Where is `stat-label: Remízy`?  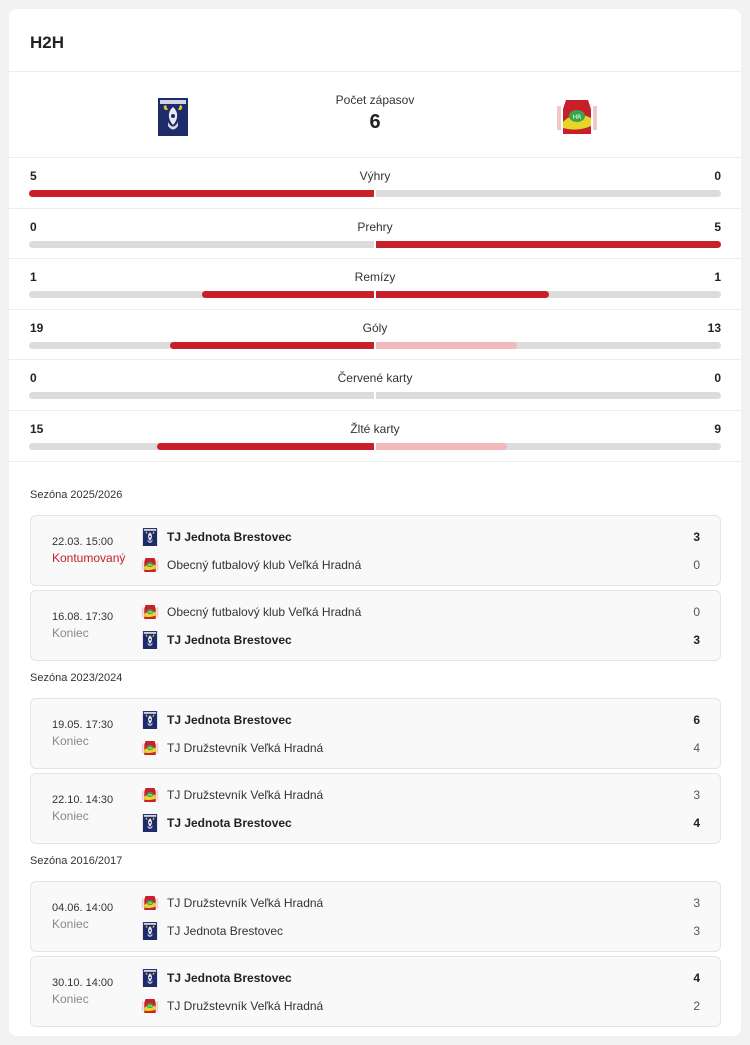 stat-label: Remízy is located at coordinates (375, 277).